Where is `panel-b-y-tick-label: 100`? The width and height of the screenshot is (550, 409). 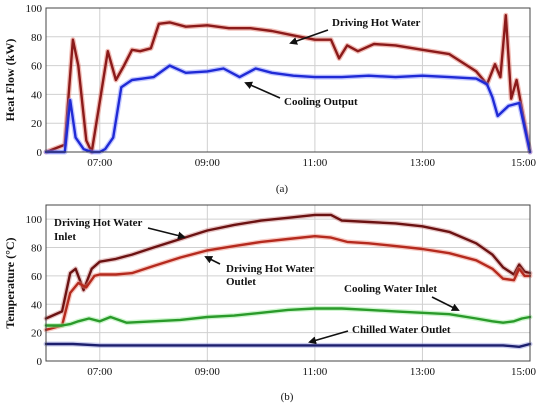
panel-b-y-tick-label: 100 is located at coordinates (34, 220).